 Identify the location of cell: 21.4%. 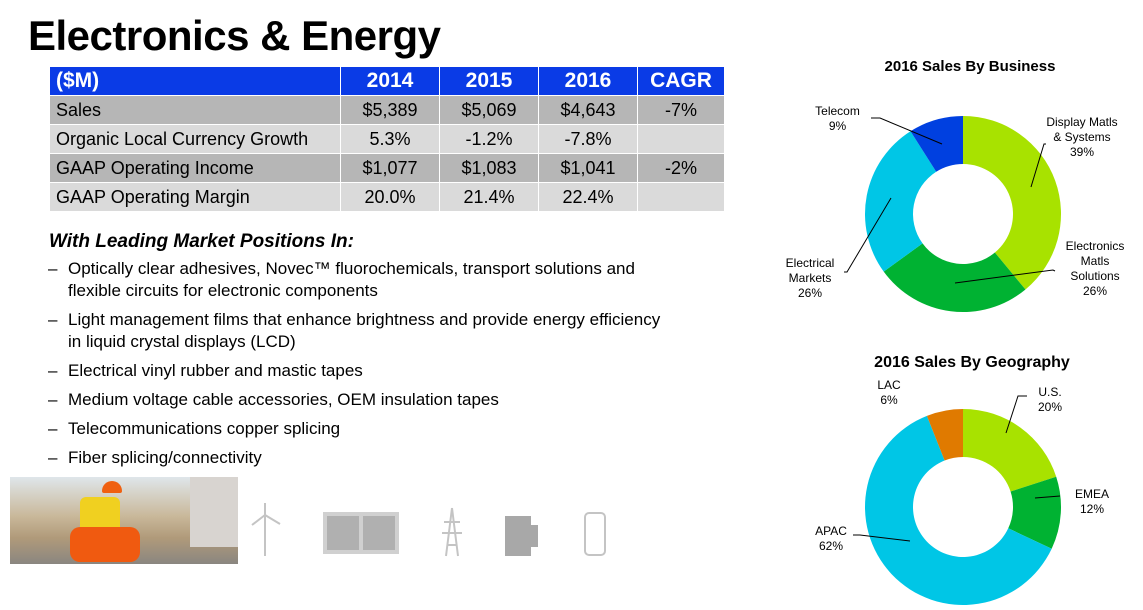
(489, 197).